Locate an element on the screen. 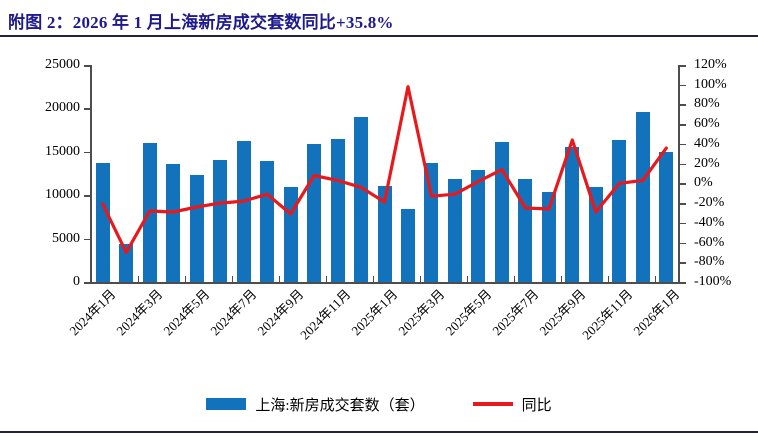 This screenshot has height=443, width=758. legend-line-label: 同比 is located at coordinates (536, 405).